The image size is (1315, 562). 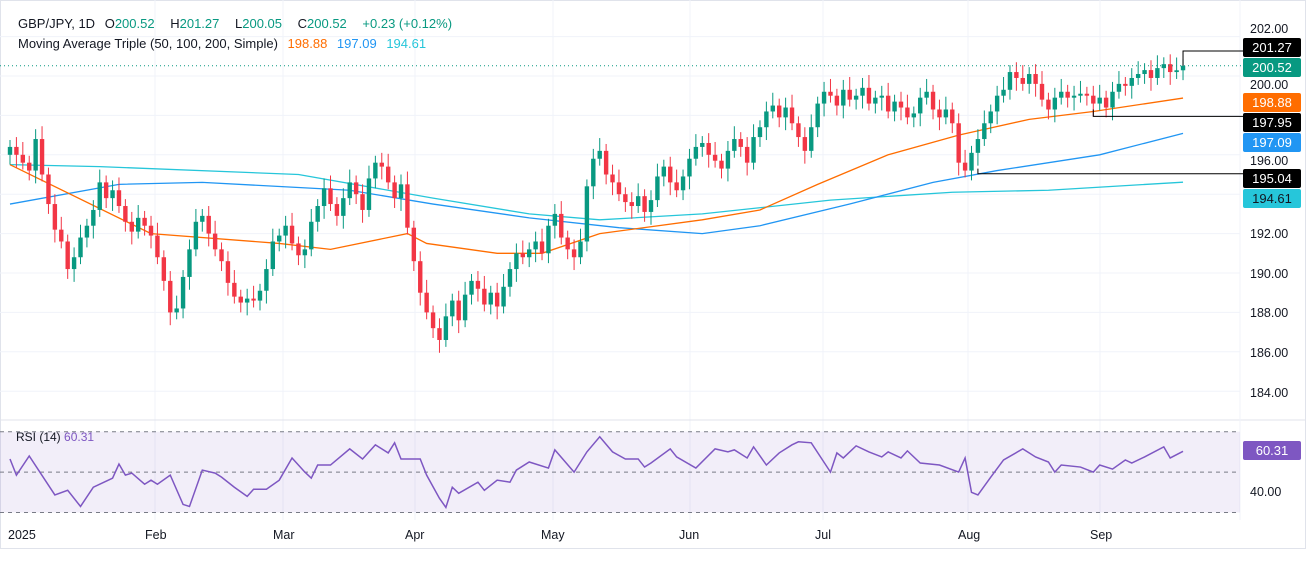 What do you see at coordinates (406, 43) in the screenshot?
I see `ma200-value: 194.61` at bounding box center [406, 43].